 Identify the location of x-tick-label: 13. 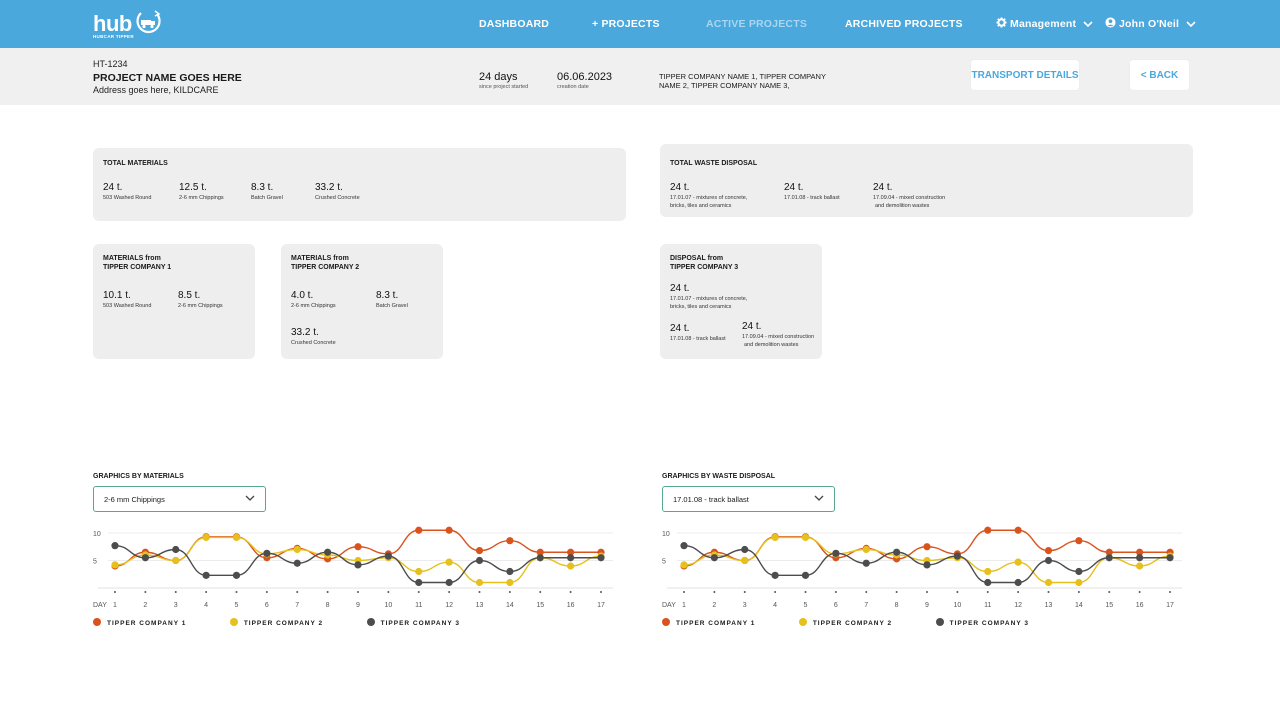
(480, 605).